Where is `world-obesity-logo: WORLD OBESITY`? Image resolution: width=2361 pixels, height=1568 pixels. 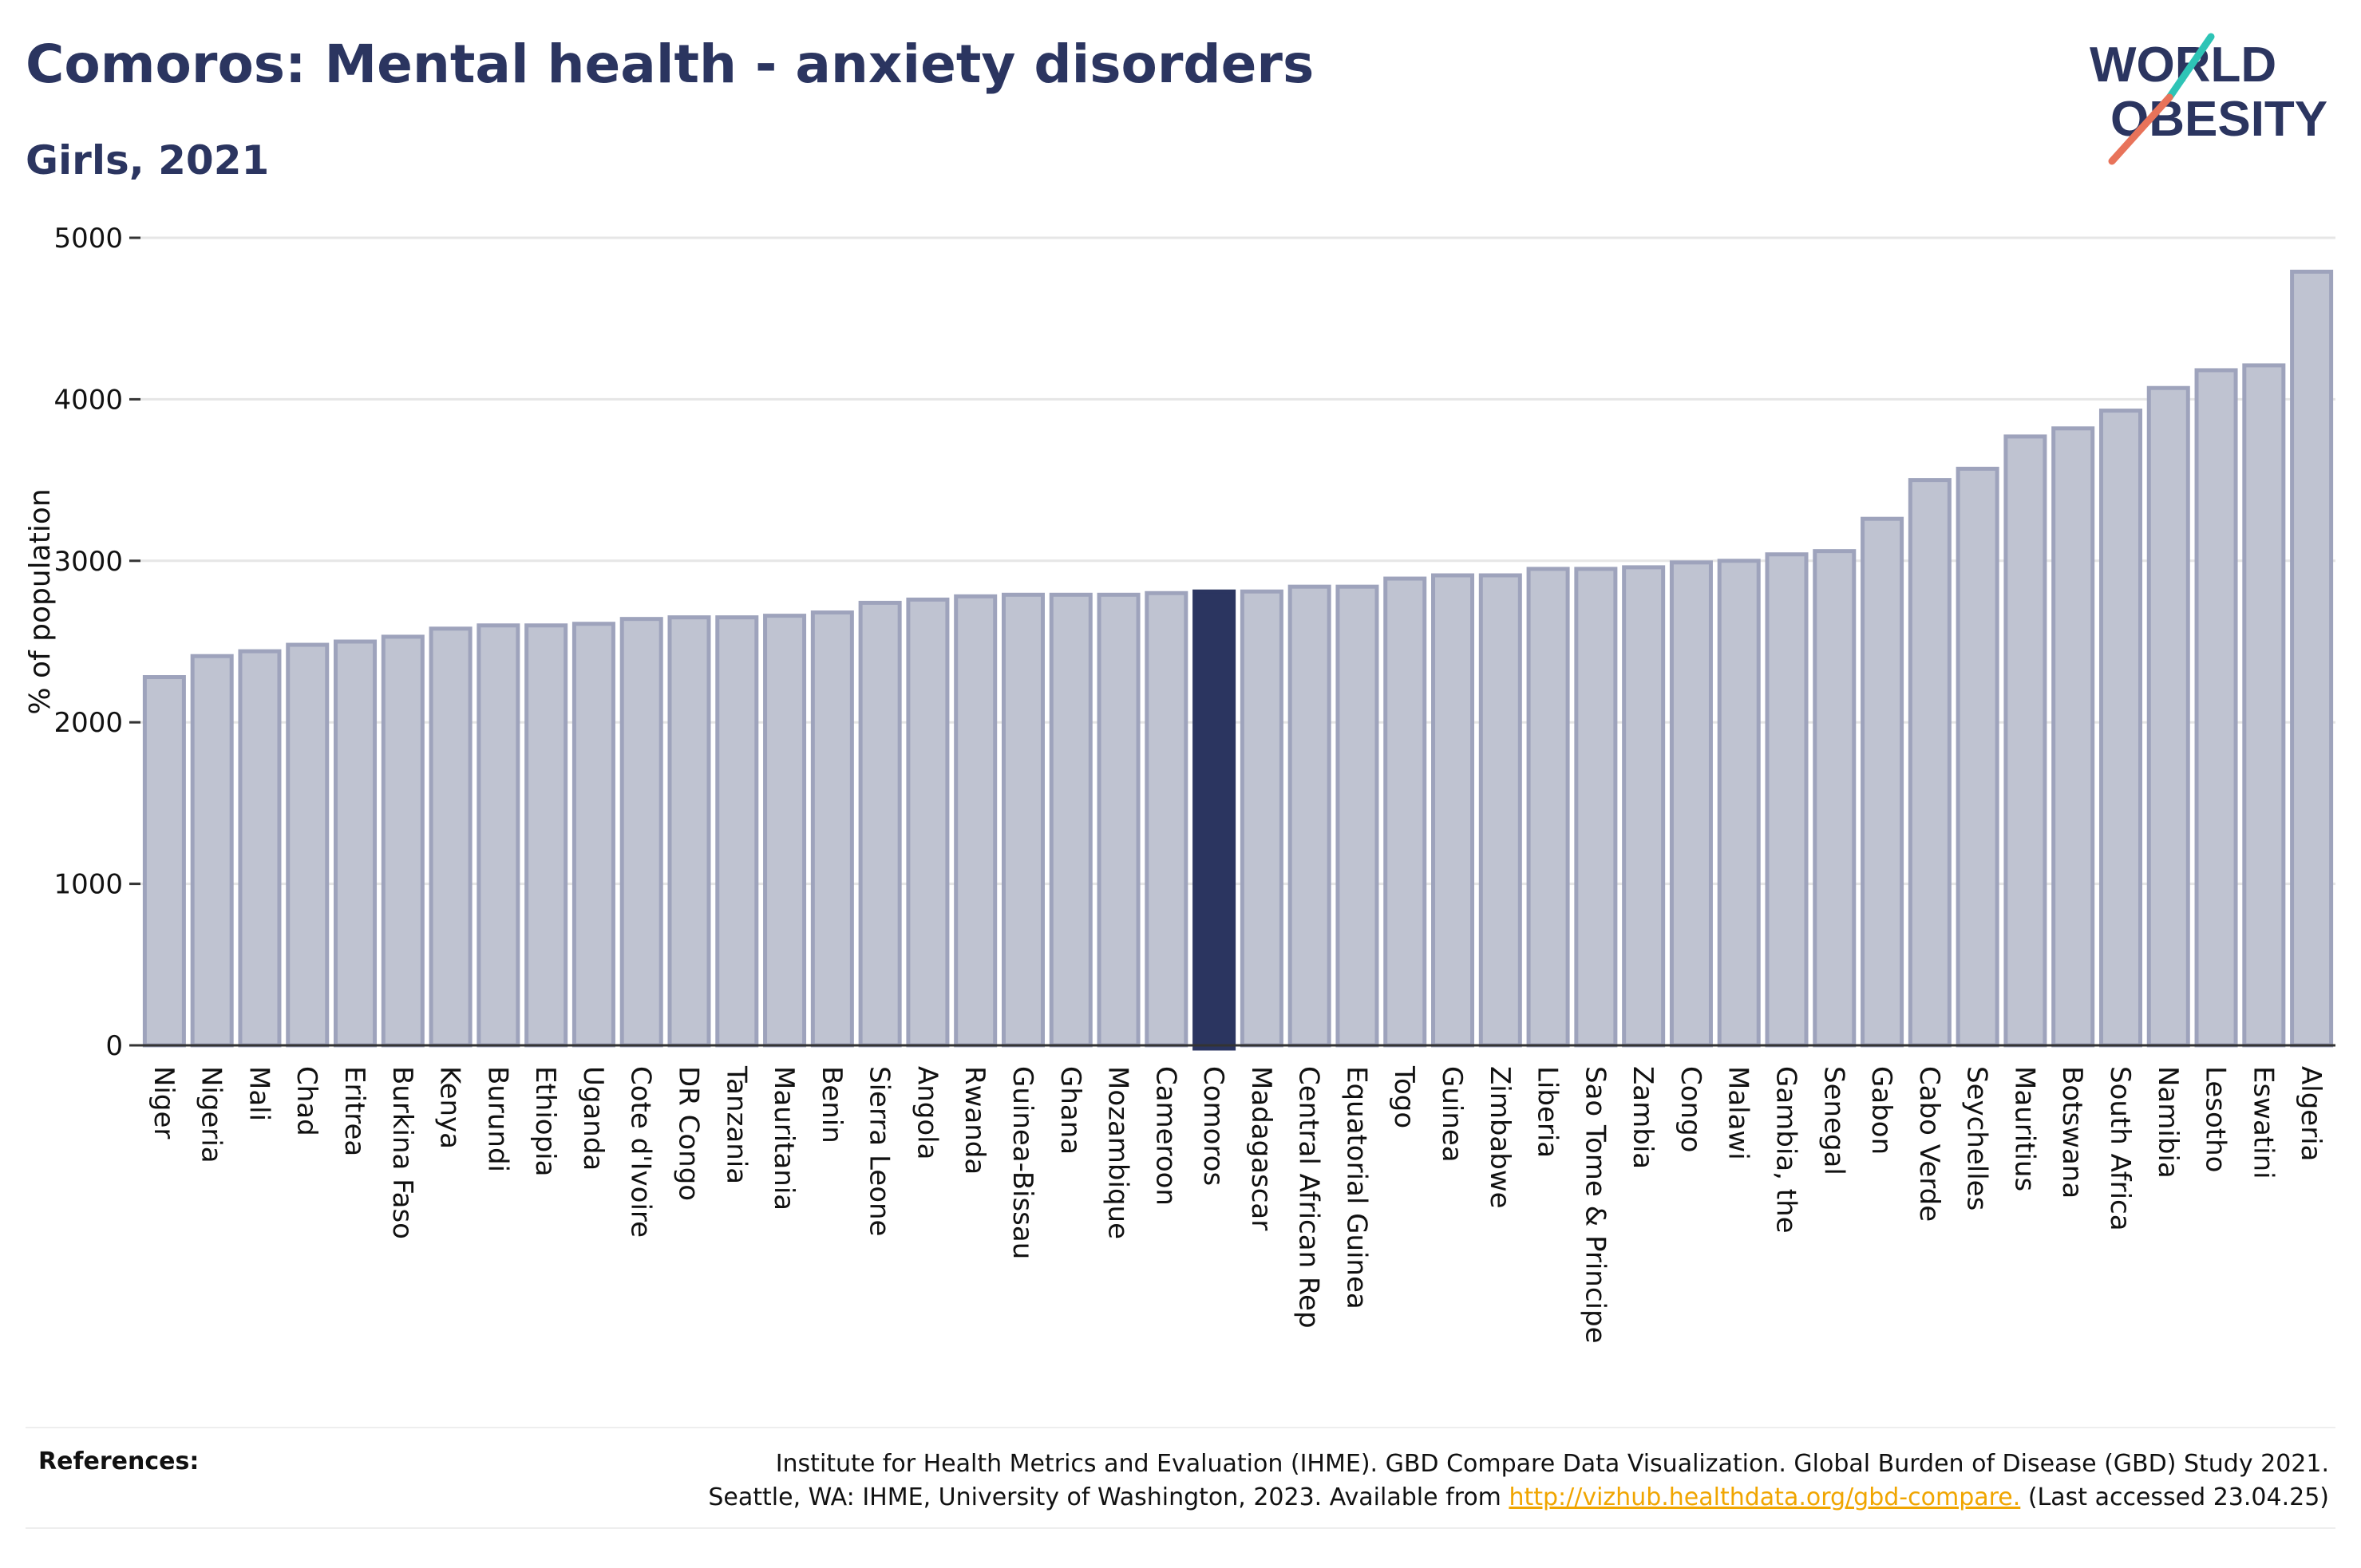
world-obesity-logo: WORLD OBESITY is located at coordinates (2208, 99).